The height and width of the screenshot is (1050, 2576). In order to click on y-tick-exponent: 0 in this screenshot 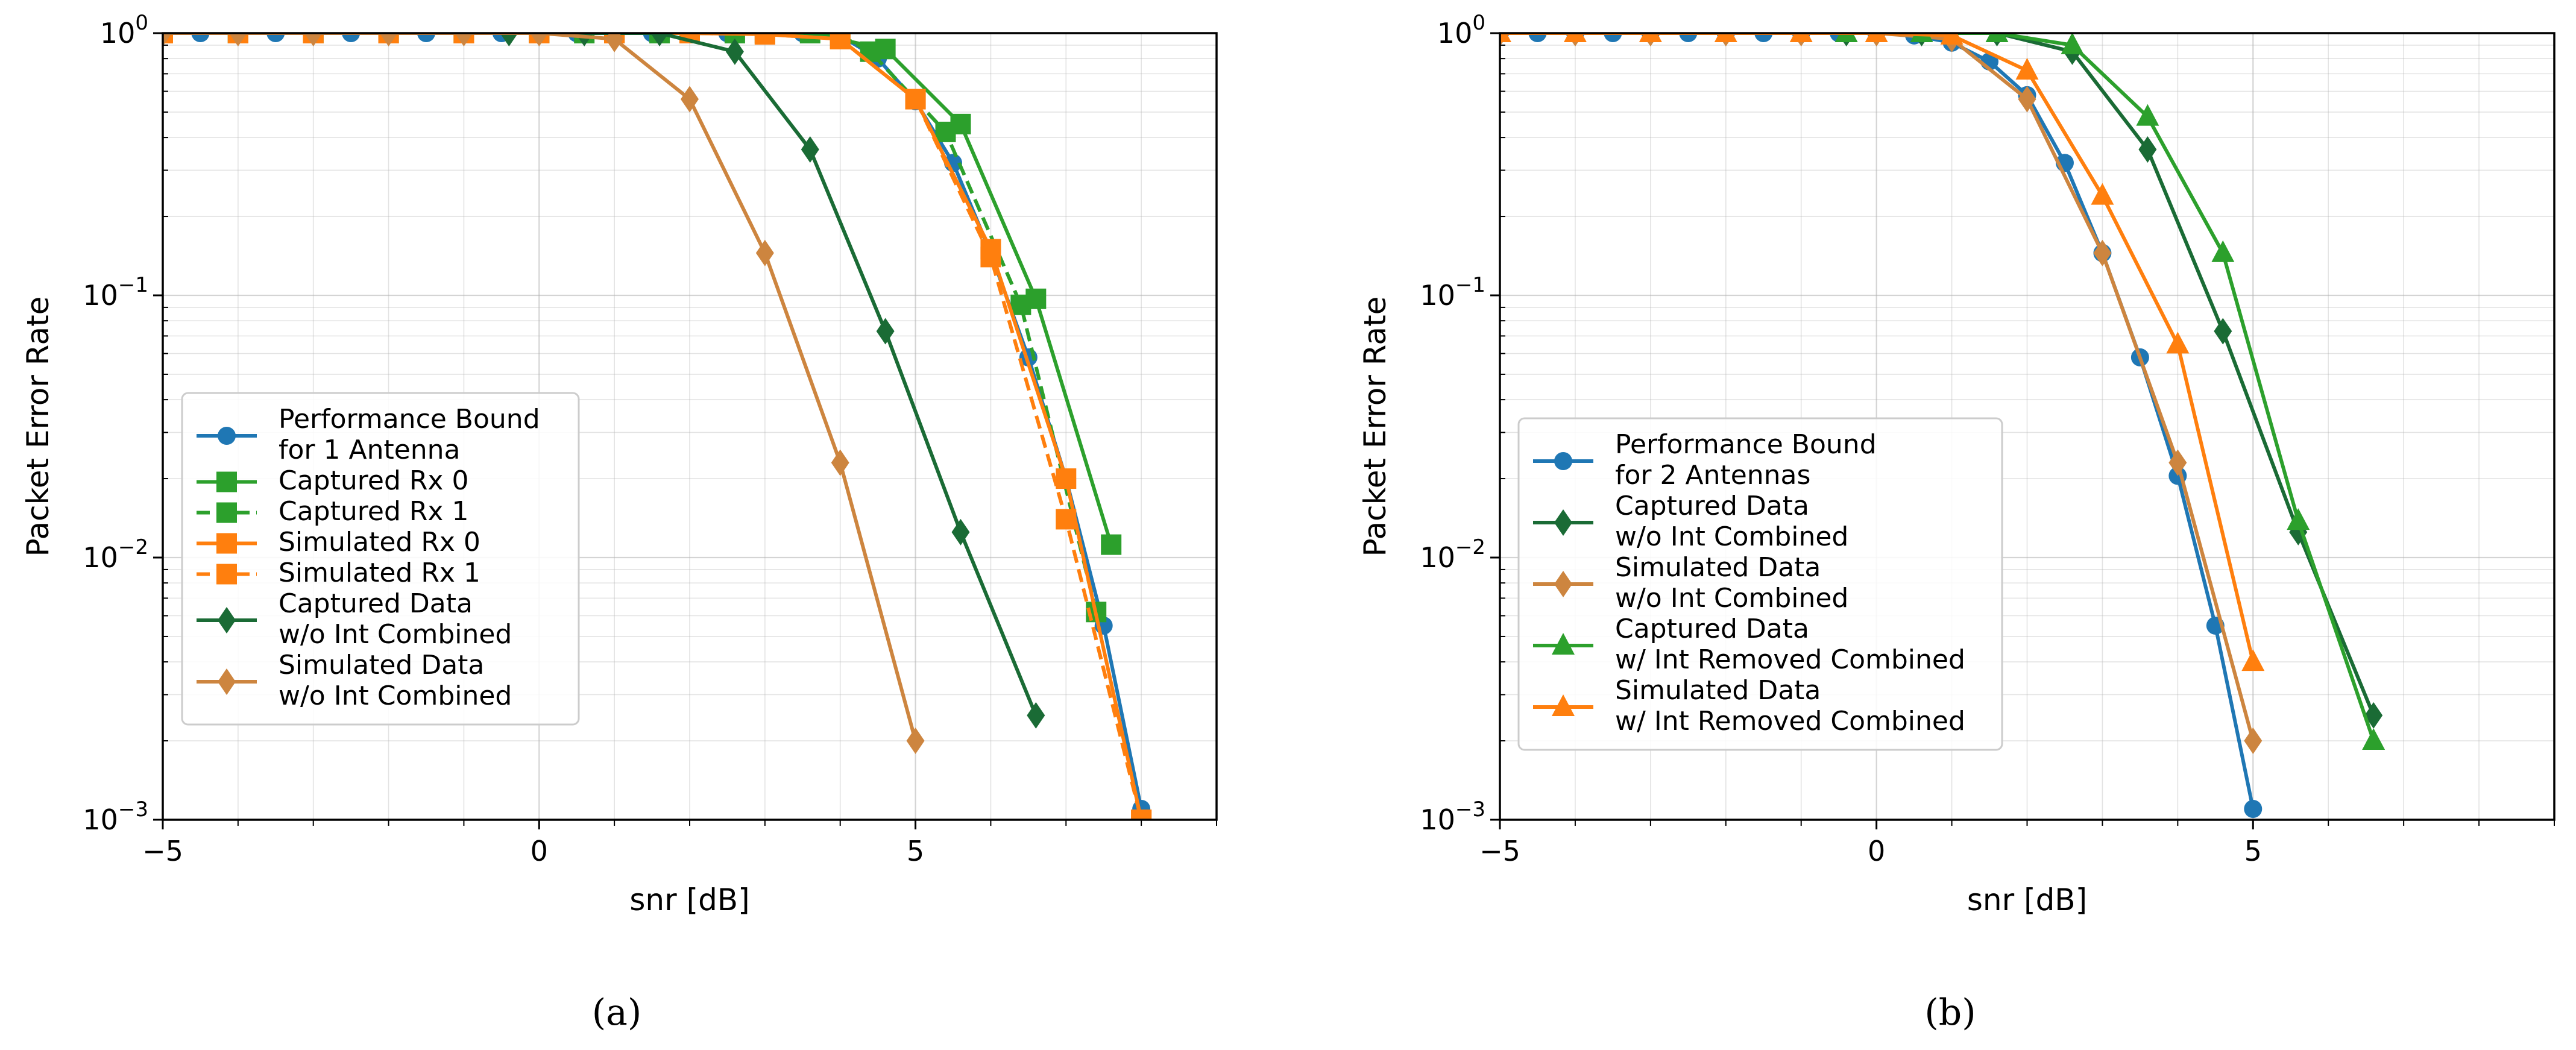, I will do `click(1478, 23)`.